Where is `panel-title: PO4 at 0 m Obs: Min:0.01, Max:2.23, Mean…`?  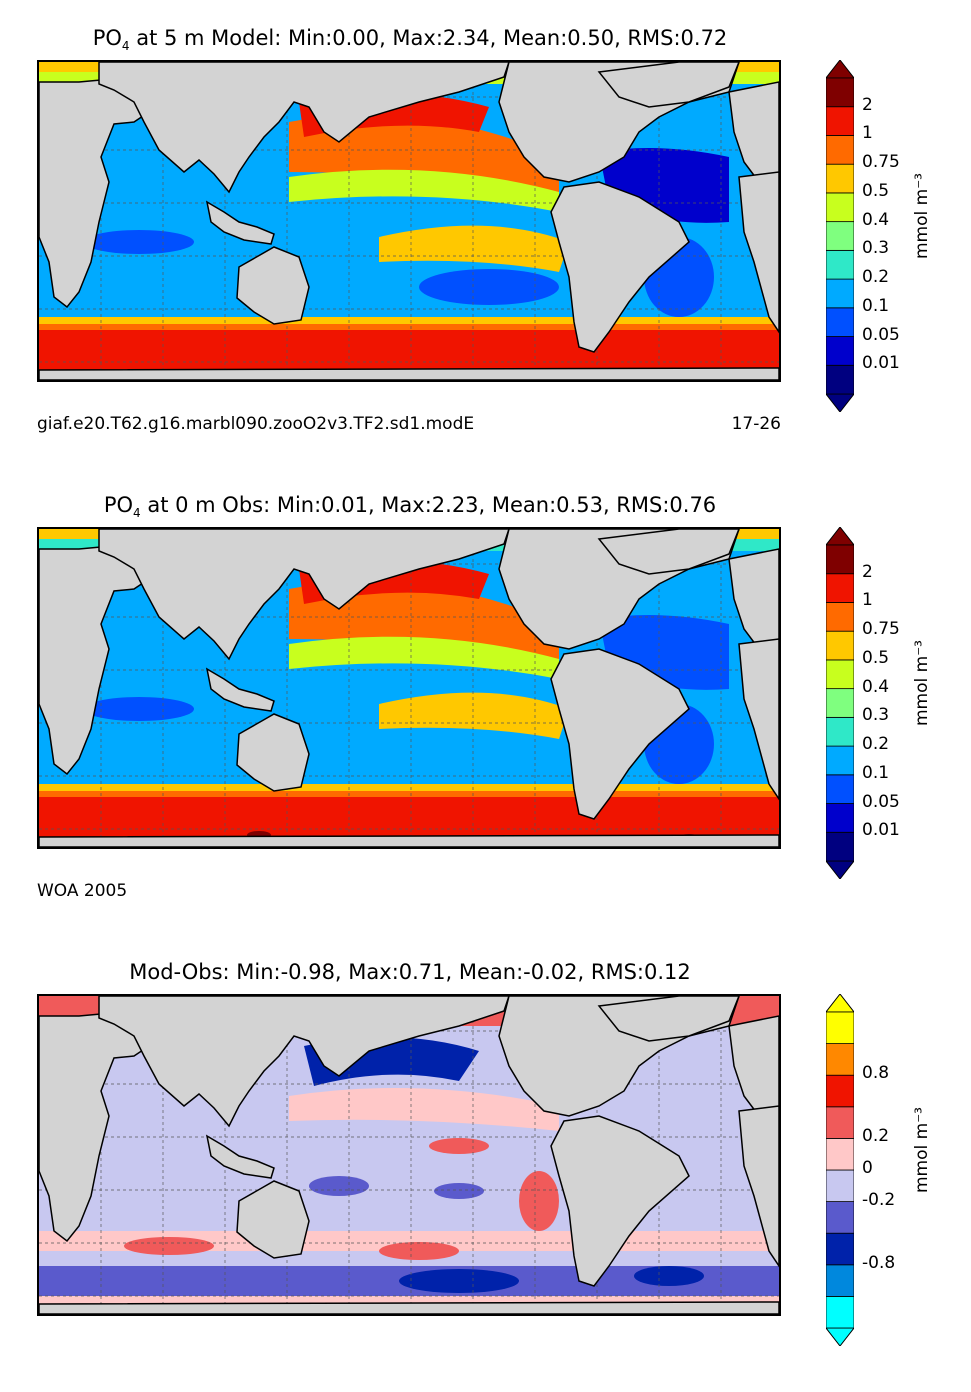 panel-title: PO4 at 0 m Obs: Min:0.01, Max:2.23, Mean… is located at coordinates (410, 507).